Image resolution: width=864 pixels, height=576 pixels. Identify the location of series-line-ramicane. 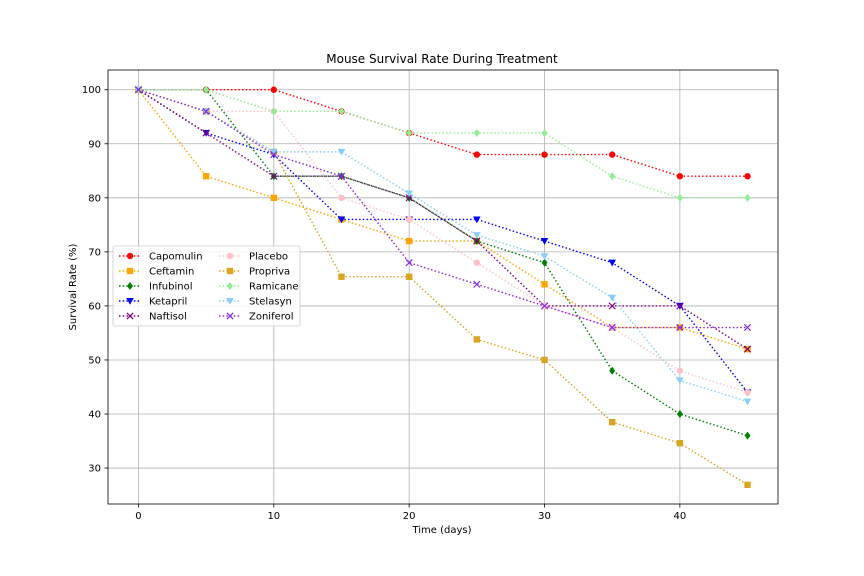
(443, 144).